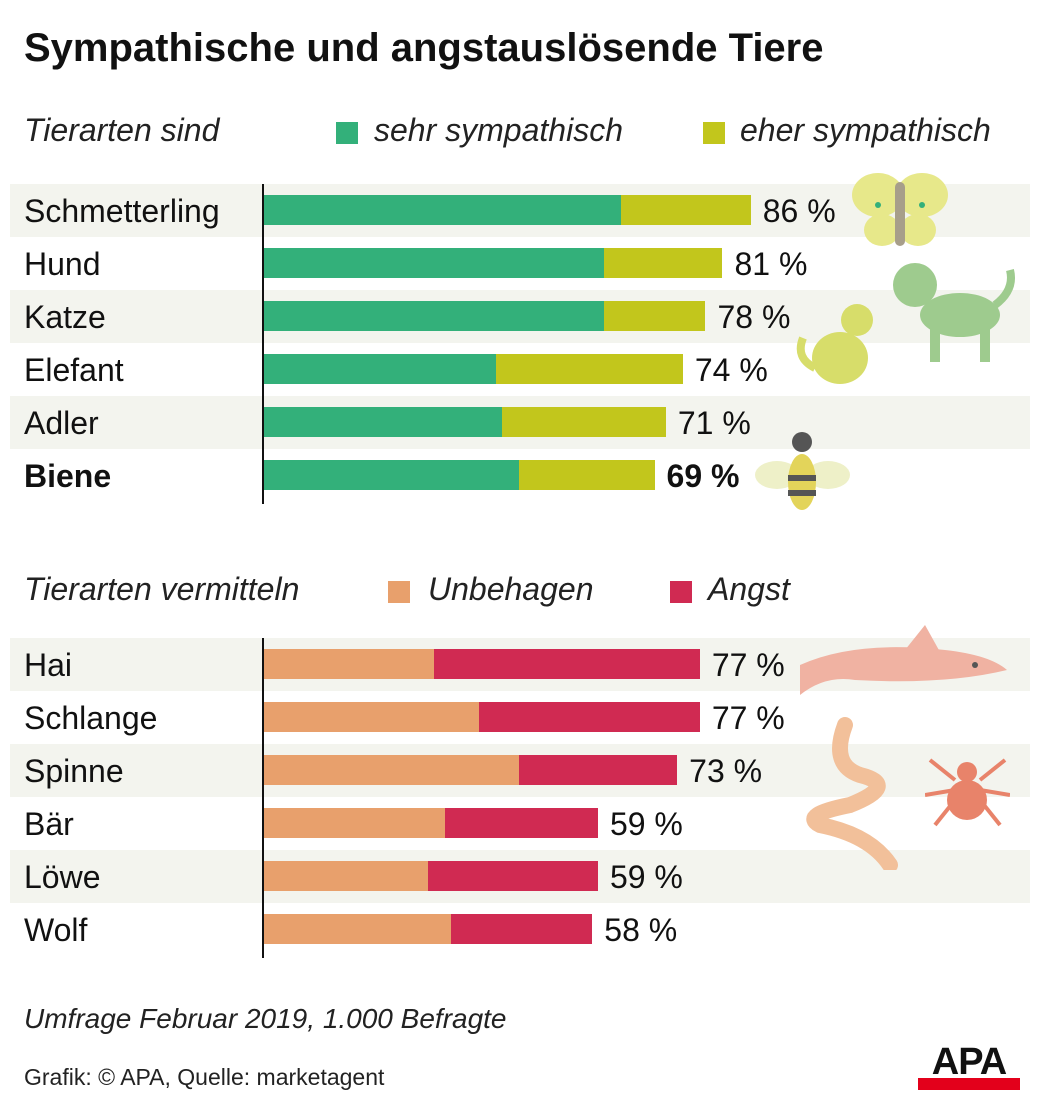 This screenshot has height=1111, width=1040. Describe the element at coordinates (265, 1018) in the screenshot. I see `survey-note: Umfrage Februar 2019, 1.000 Befragte` at that location.